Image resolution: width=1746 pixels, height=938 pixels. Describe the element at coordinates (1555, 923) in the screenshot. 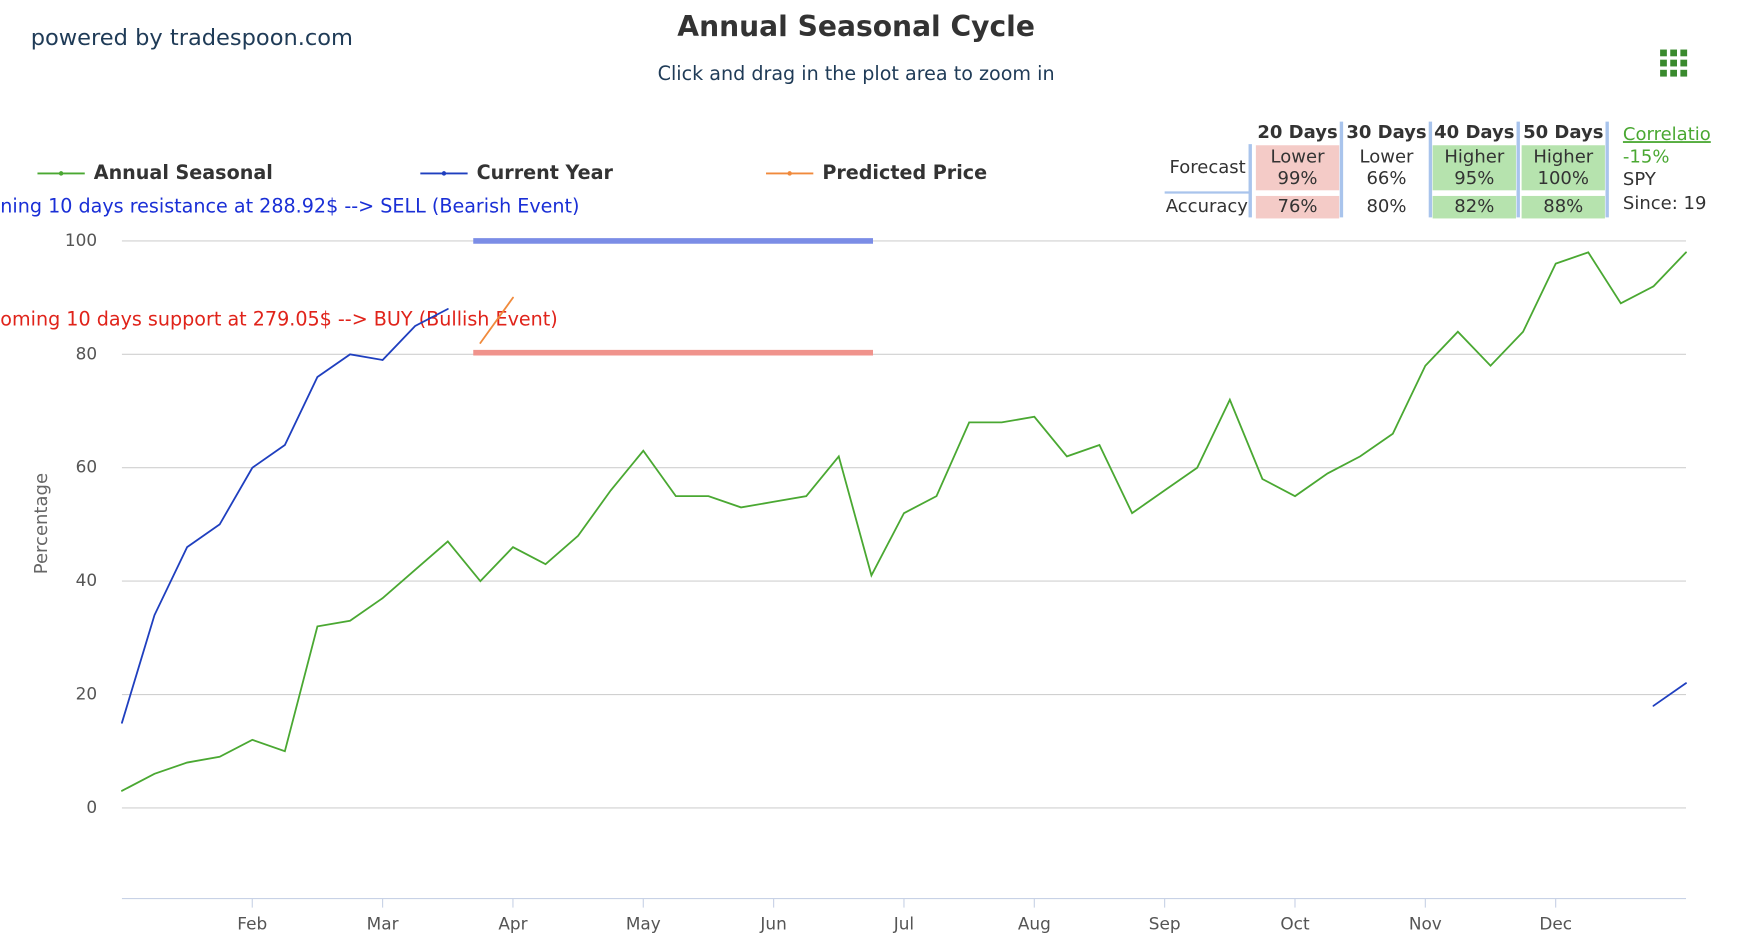

I see `x-tick-label: Dec` at that location.